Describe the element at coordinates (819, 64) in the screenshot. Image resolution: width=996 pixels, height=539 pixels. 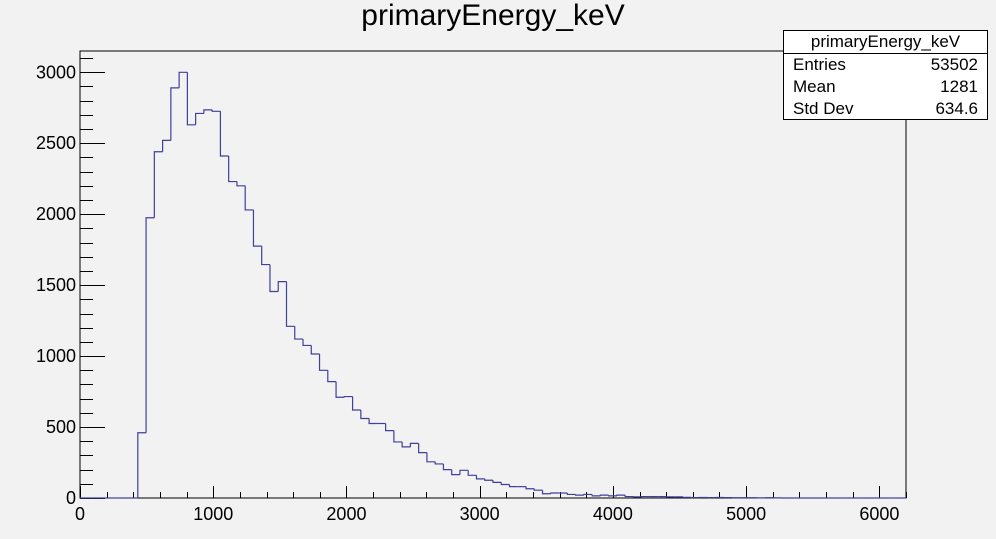
I see `stats-label: Entries` at that location.